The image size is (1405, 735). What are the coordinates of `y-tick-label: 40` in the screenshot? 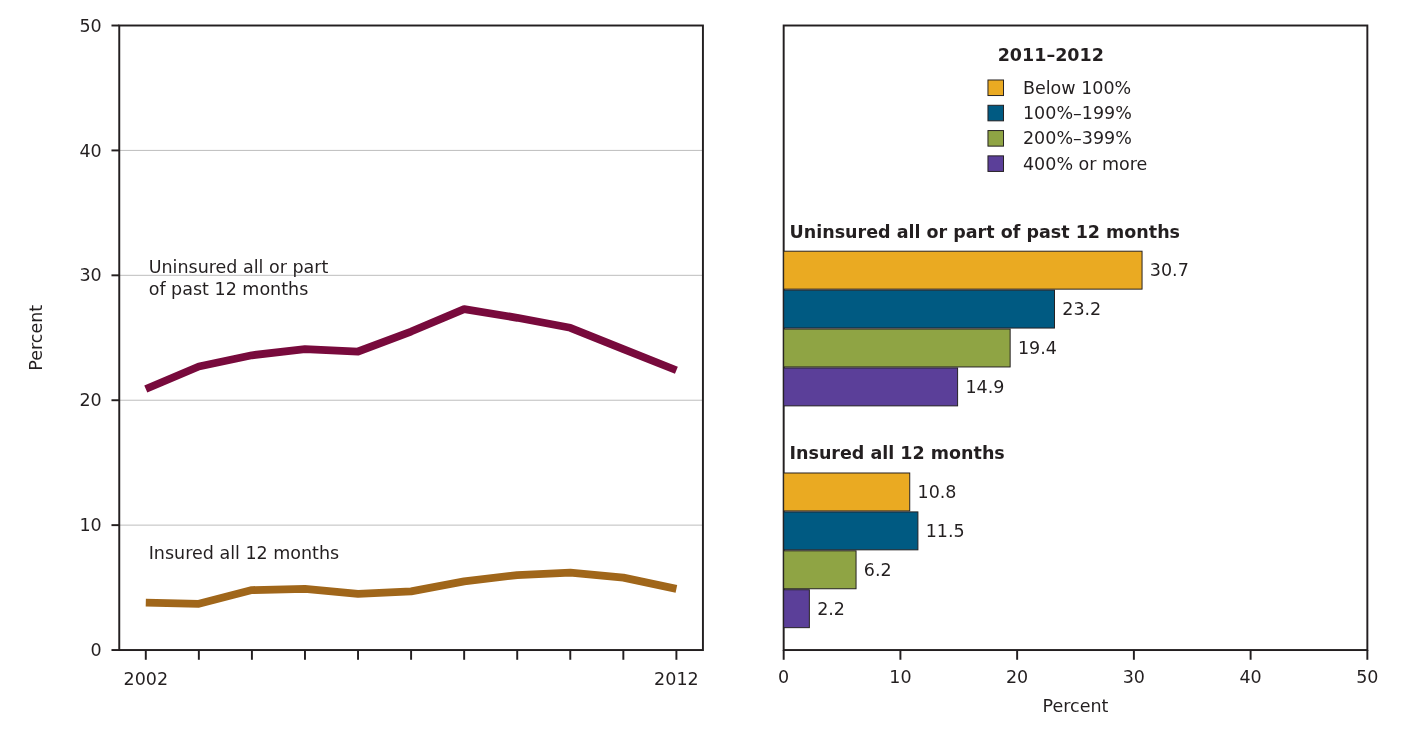 It's located at (90, 150).